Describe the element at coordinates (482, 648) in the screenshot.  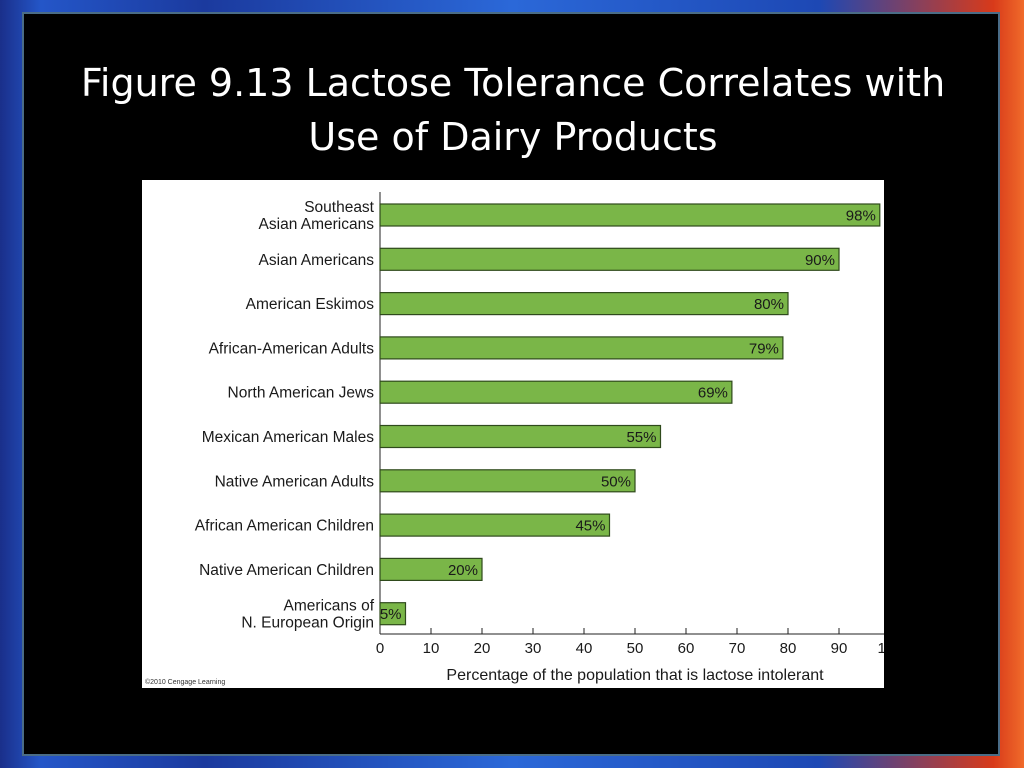
I see `x-tick-label: 20` at that location.